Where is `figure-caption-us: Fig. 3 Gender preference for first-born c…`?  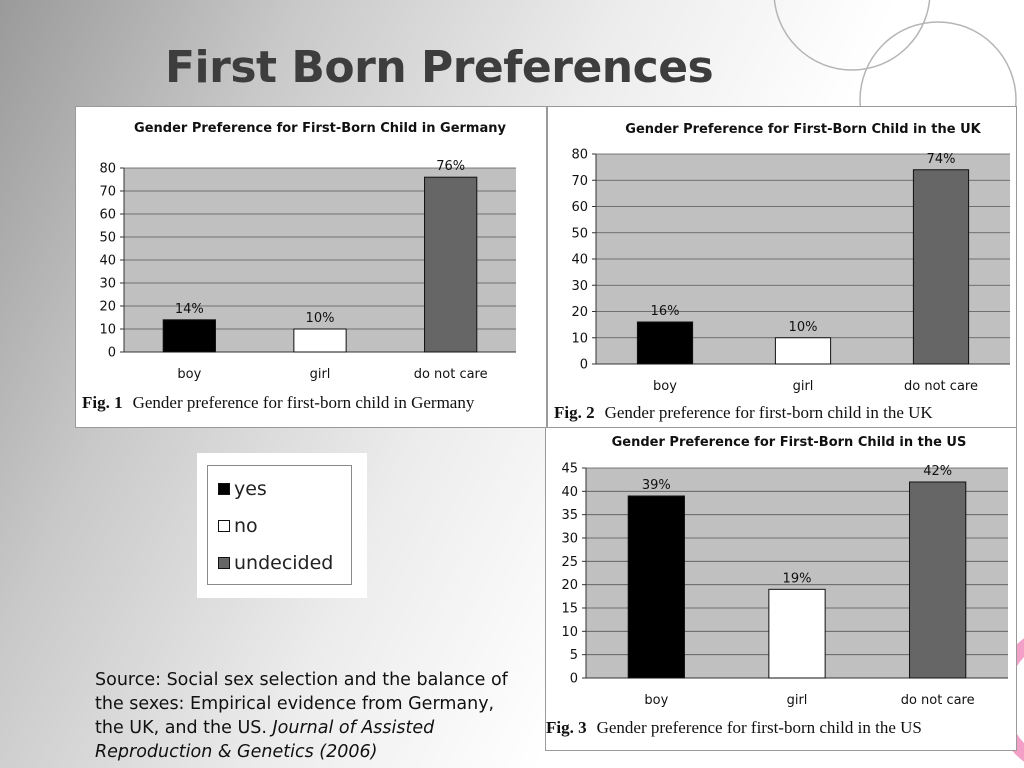 figure-caption-us: Fig. 3 Gender preference for first-born c… is located at coordinates (734, 728).